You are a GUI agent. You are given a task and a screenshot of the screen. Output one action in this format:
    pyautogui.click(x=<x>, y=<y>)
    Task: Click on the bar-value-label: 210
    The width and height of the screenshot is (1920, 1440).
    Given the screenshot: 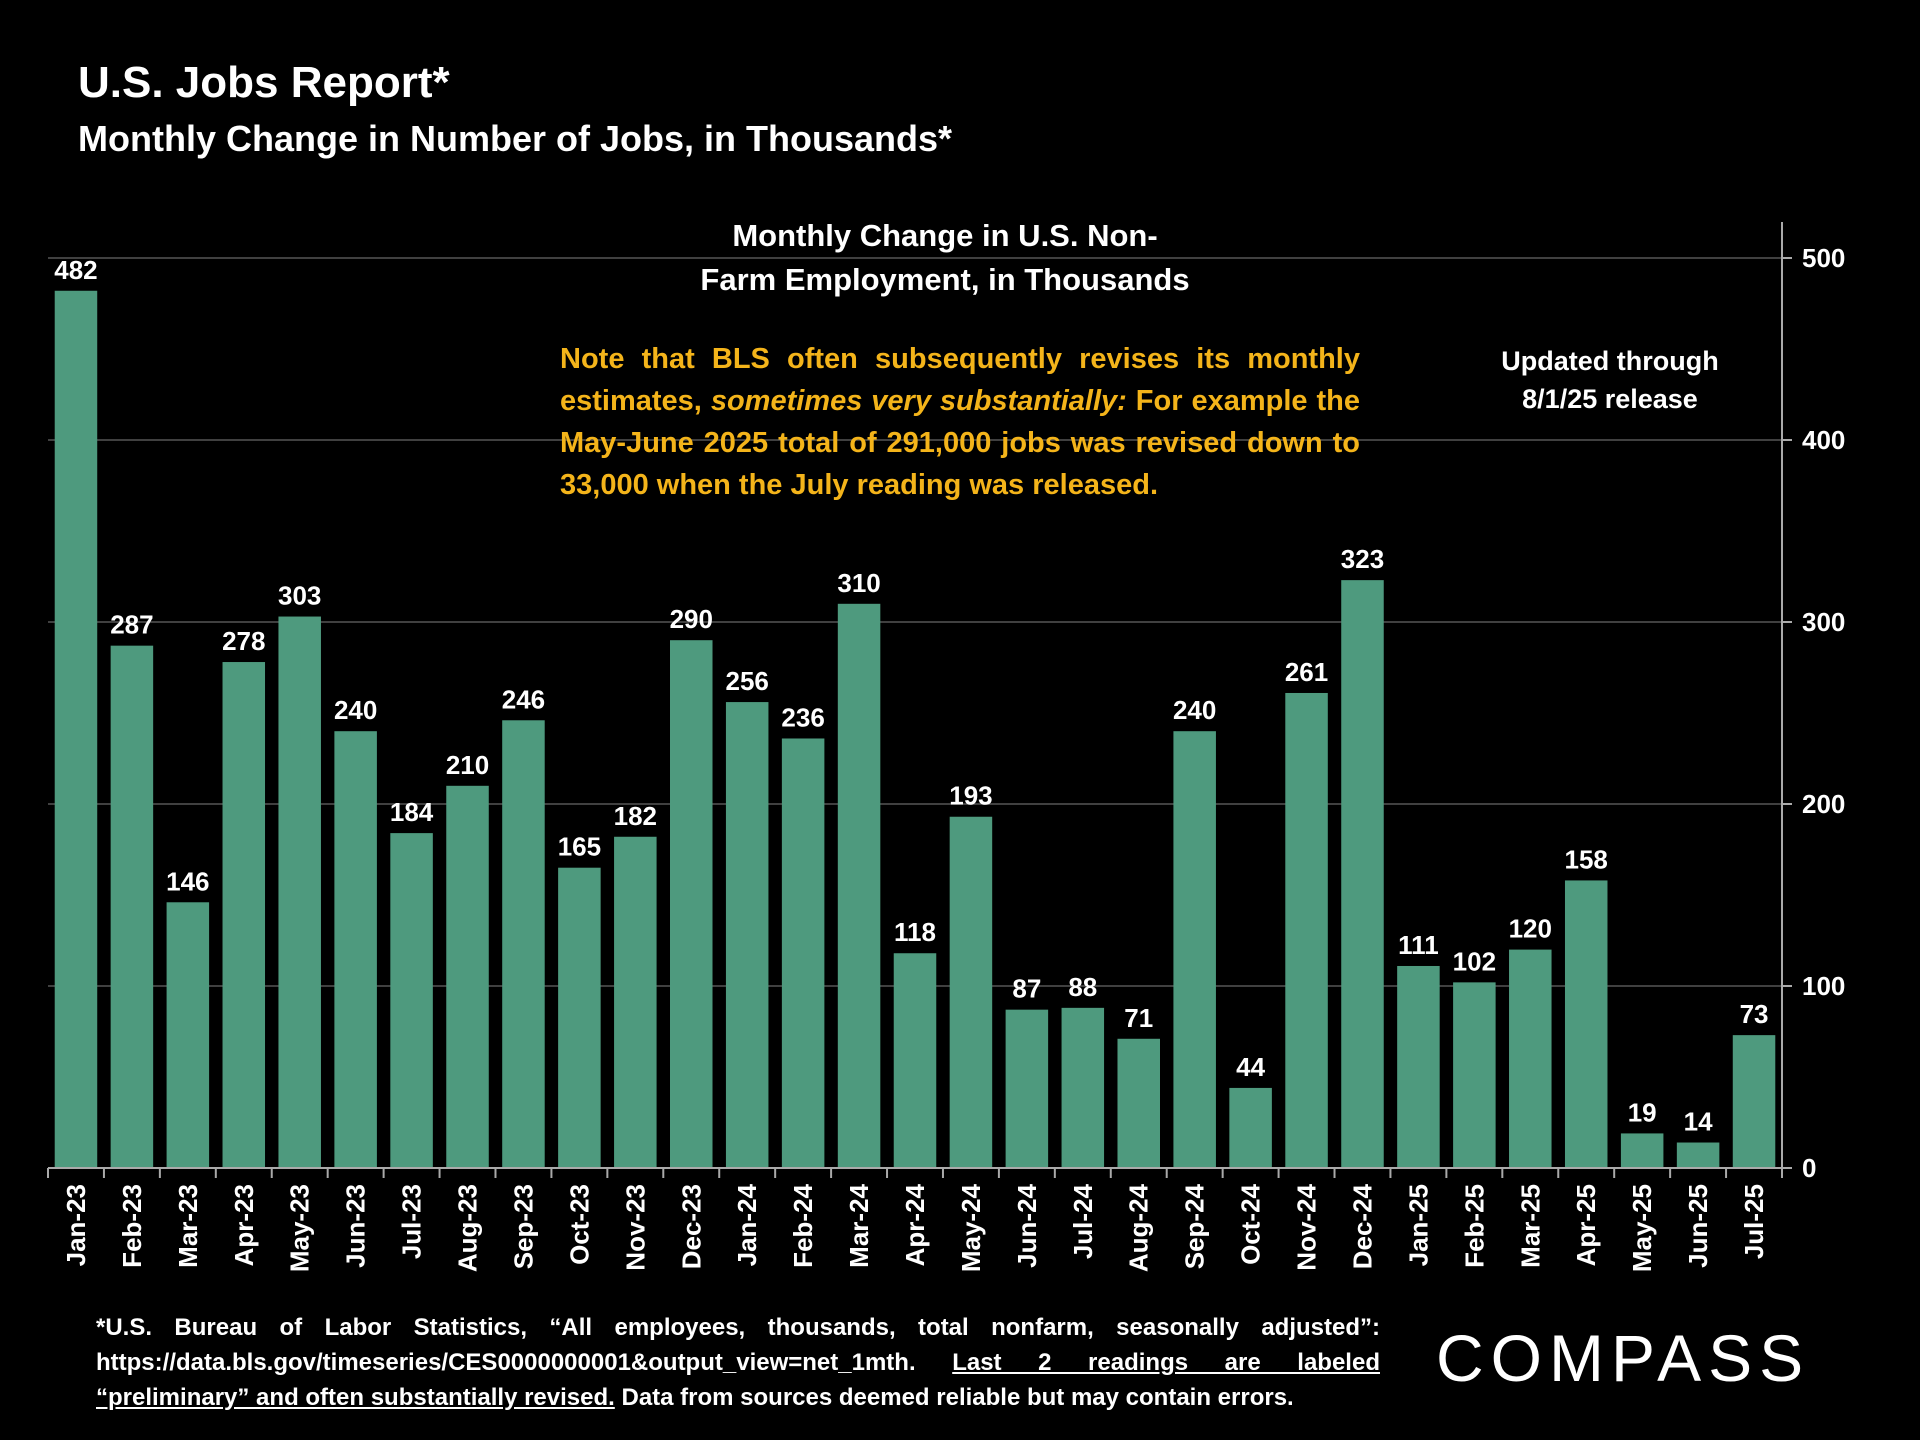 What is the action you would take?
    pyautogui.click(x=467, y=765)
    